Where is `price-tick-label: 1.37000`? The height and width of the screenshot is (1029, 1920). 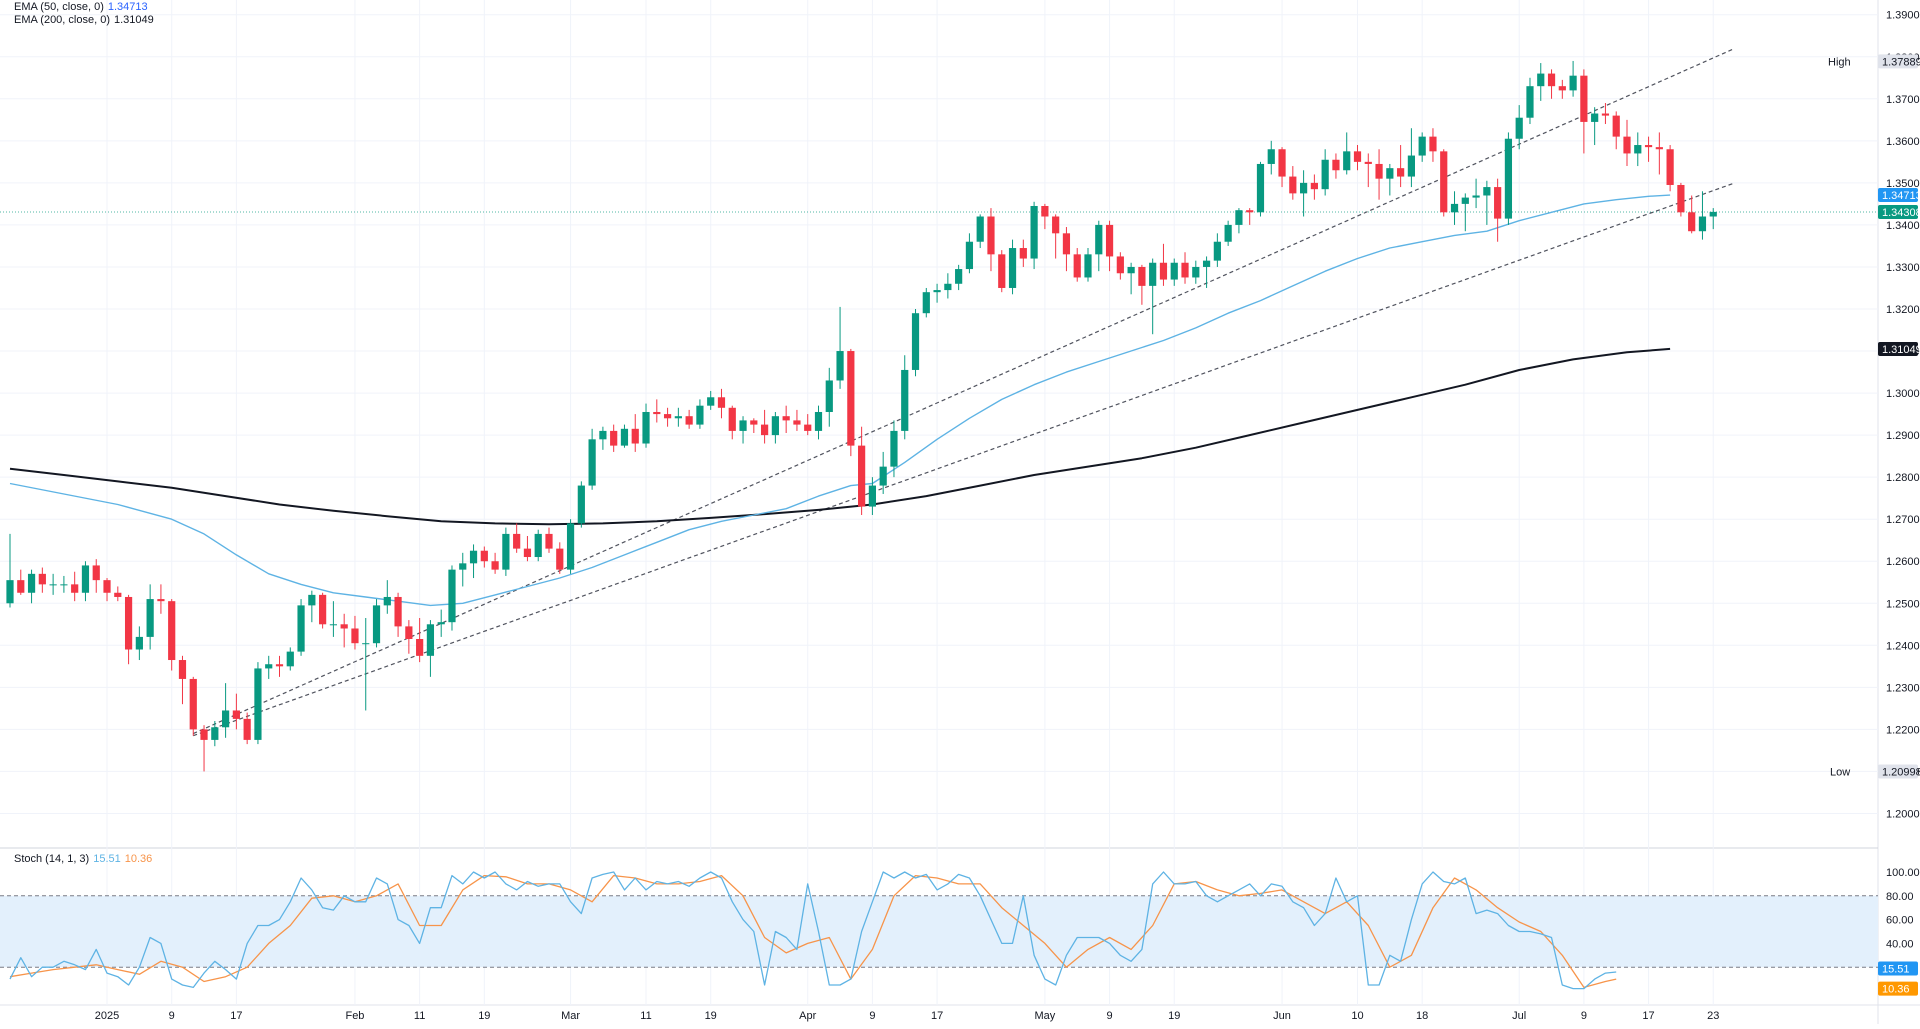
price-tick-label: 1.37000 is located at coordinates (1903, 100).